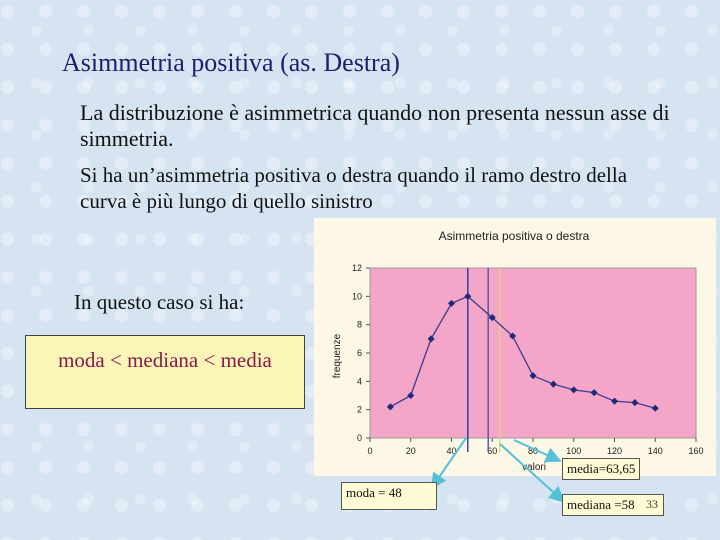 The width and height of the screenshot is (720, 540). What do you see at coordinates (655, 451) in the screenshot?
I see `x-tick-label: 140` at bounding box center [655, 451].